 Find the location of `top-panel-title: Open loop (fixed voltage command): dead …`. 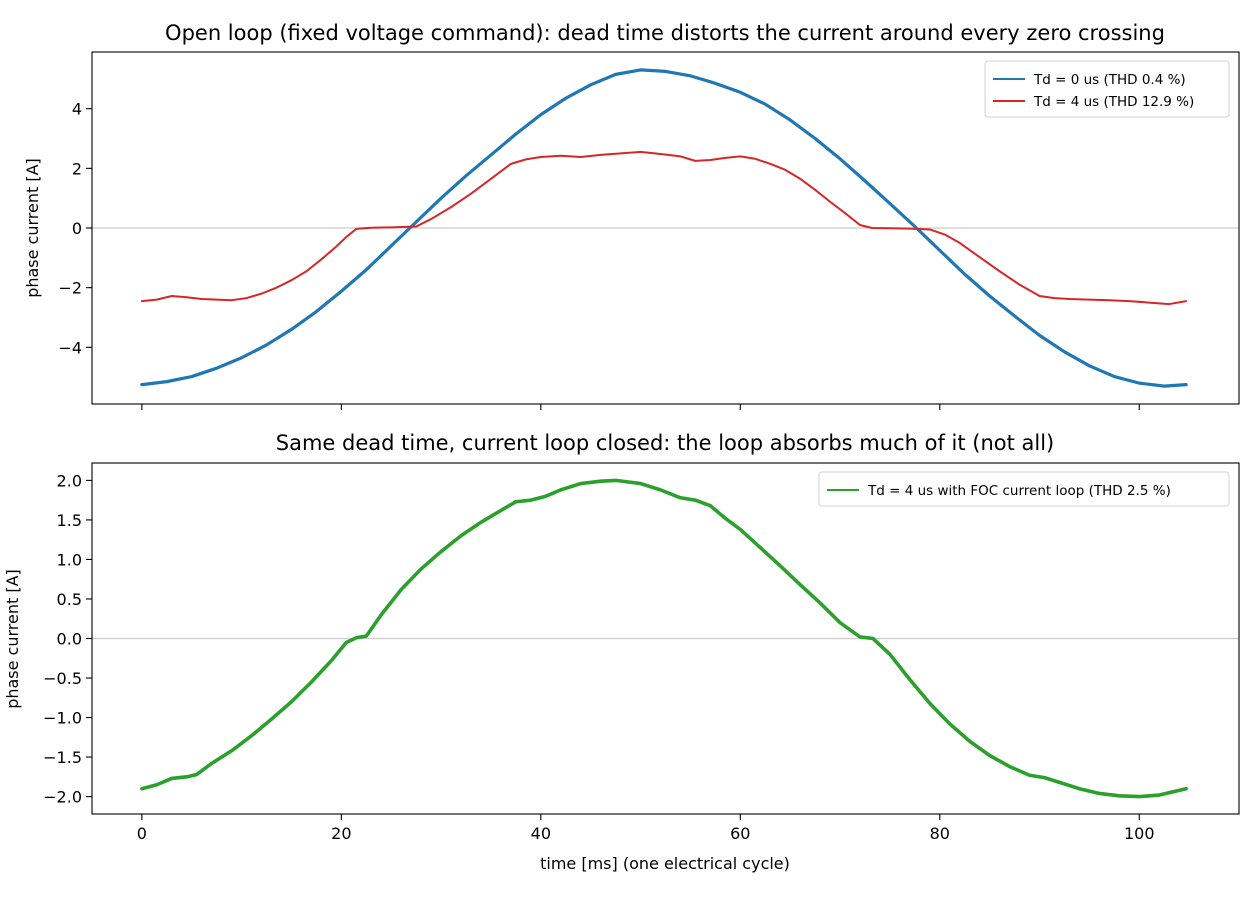

top-panel-title: Open loop (fixed voltage command): dead … is located at coordinates (665, 33).